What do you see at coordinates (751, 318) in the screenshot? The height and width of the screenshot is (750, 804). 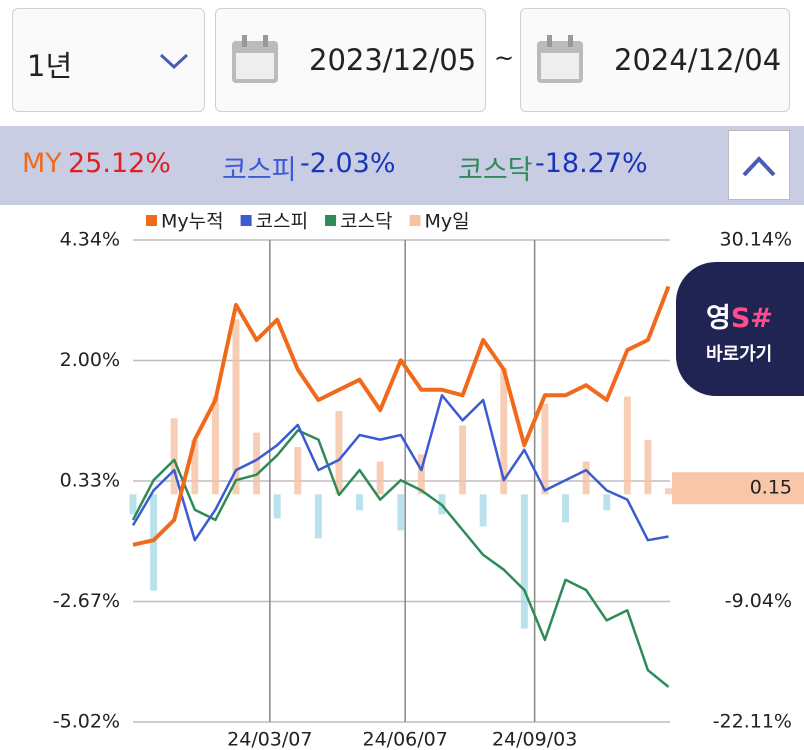 I see `shortcut-brand: S#` at bounding box center [751, 318].